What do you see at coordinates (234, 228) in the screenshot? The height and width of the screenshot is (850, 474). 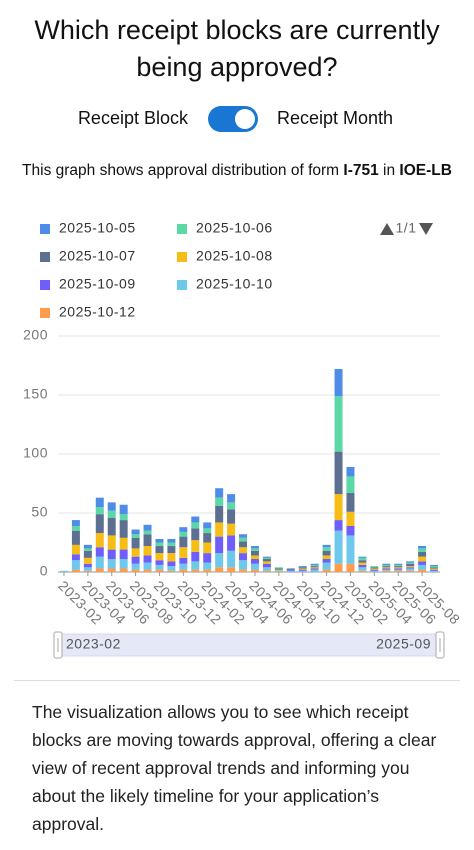 I see `legend-label: 2025-10-06` at bounding box center [234, 228].